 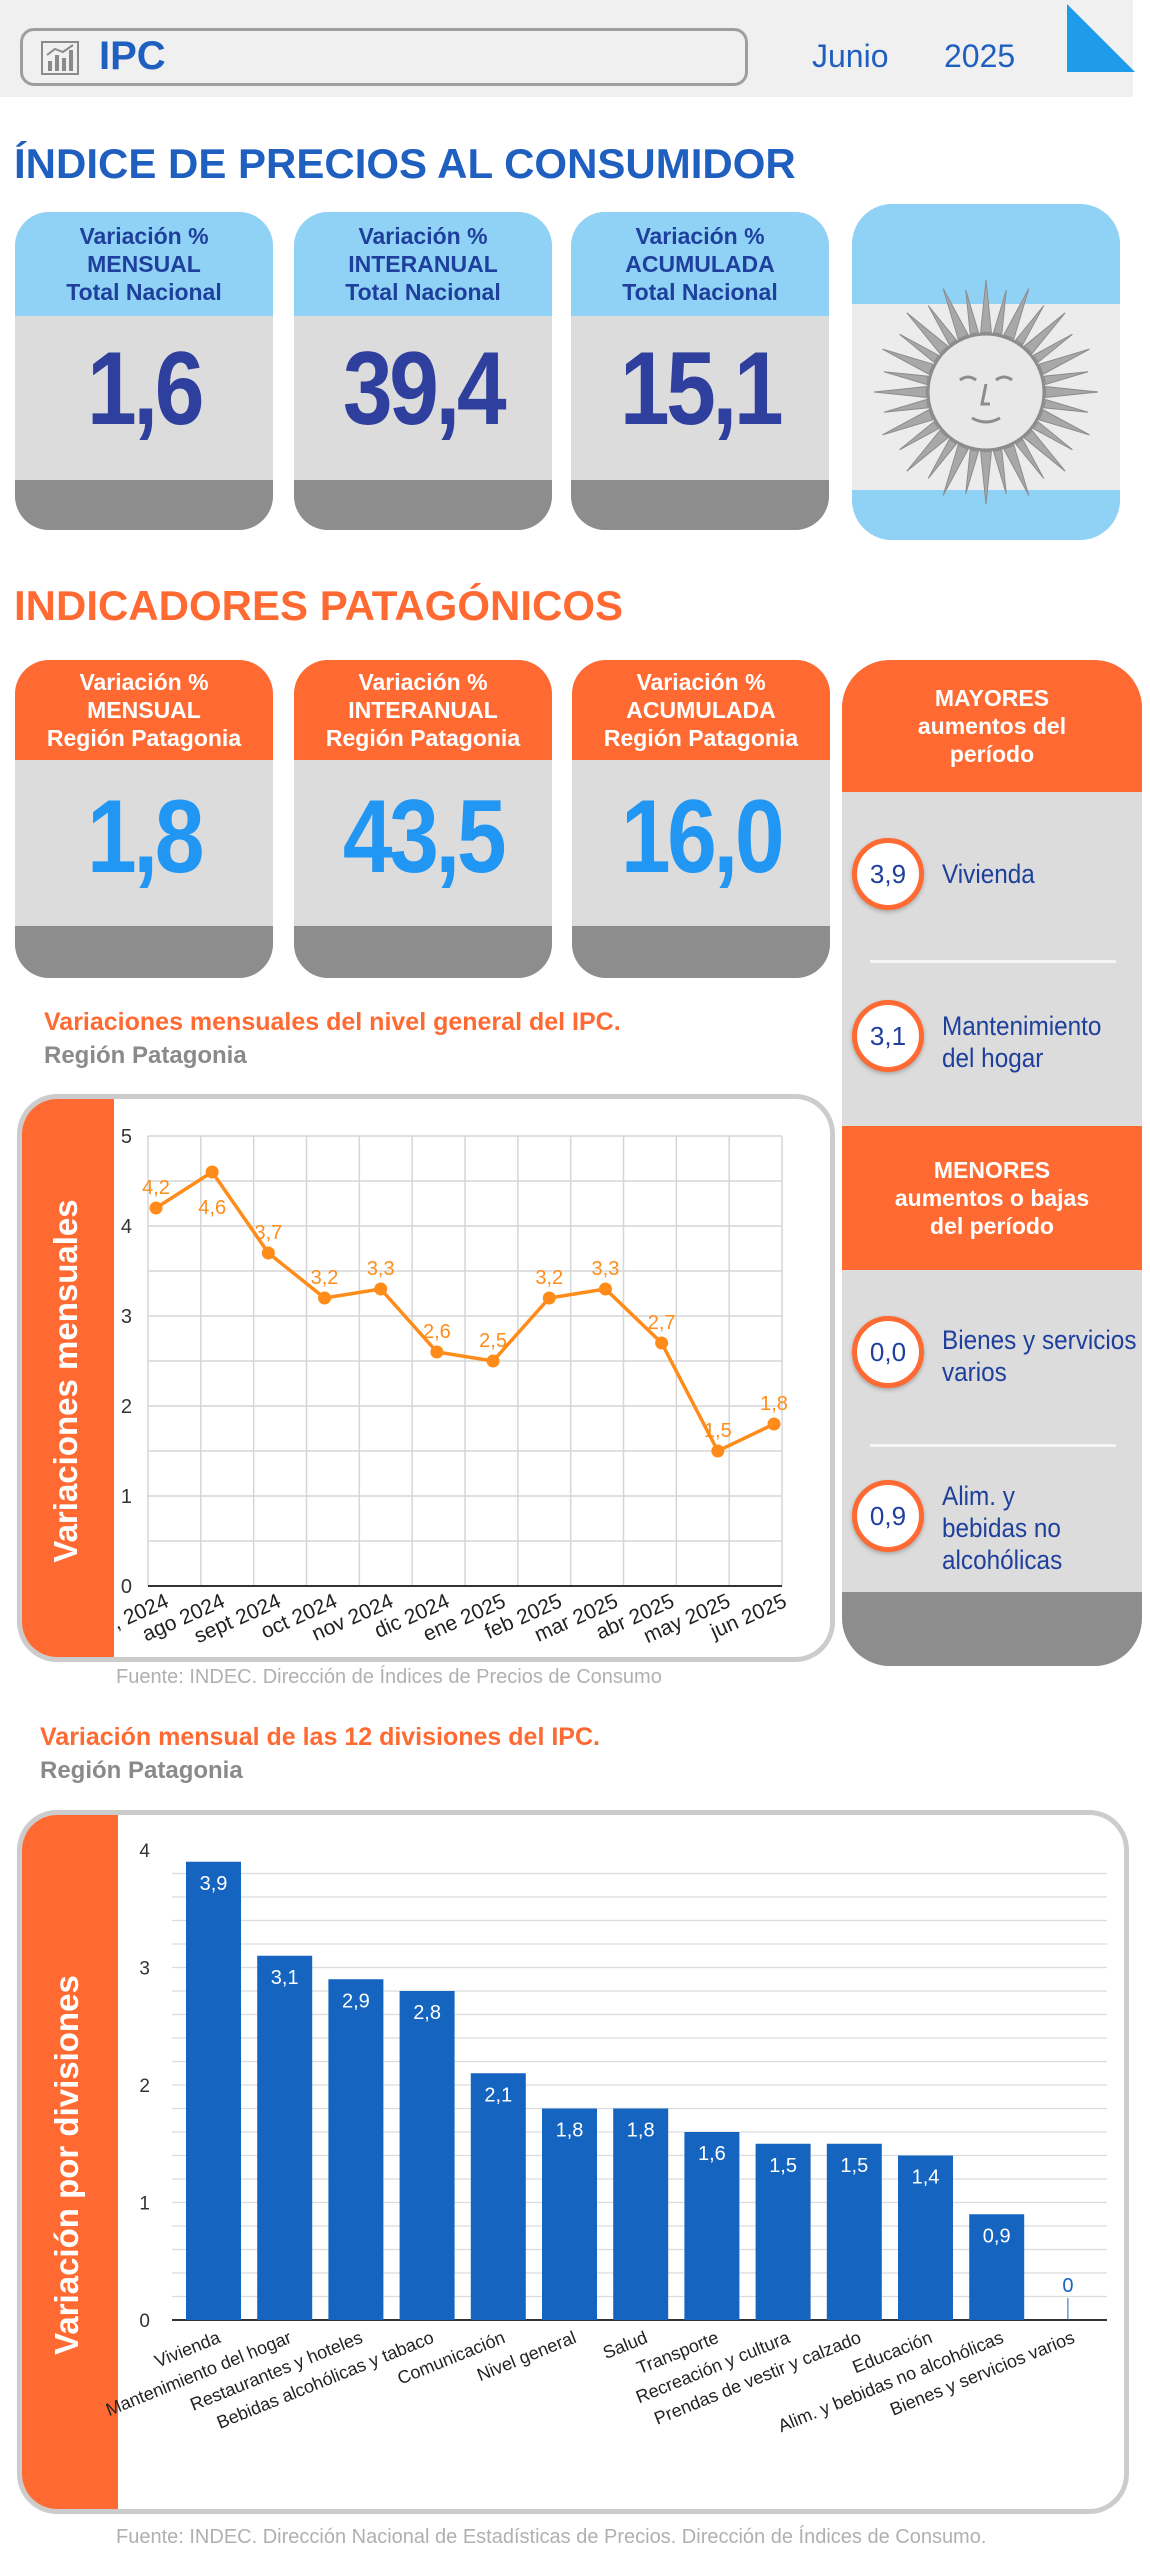 What do you see at coordinates (465, 1311) in the screenshot?
I see `series-line` at bounding box center [465, 1311].